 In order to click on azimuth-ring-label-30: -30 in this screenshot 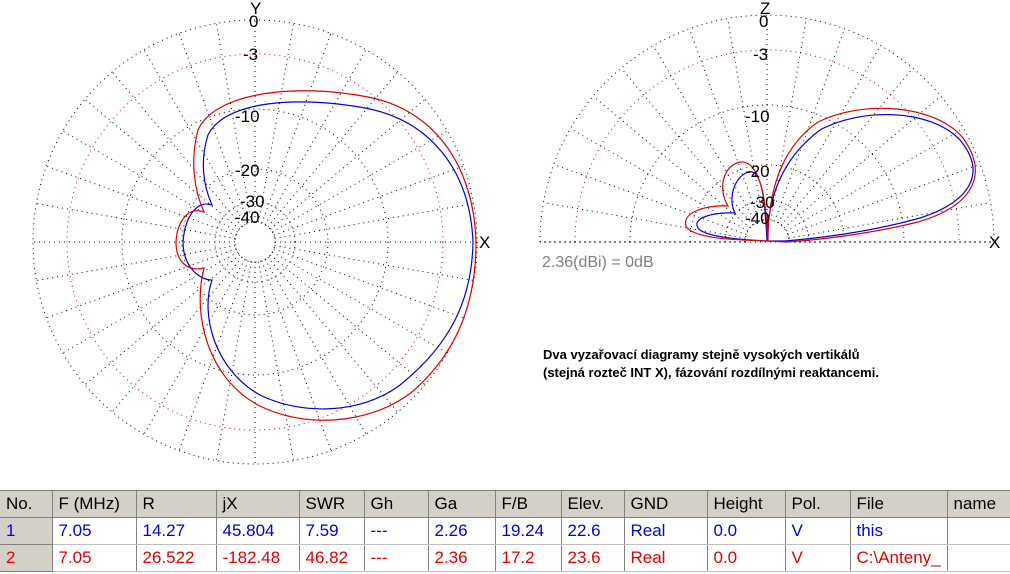, I will do `click(252, 201)`.